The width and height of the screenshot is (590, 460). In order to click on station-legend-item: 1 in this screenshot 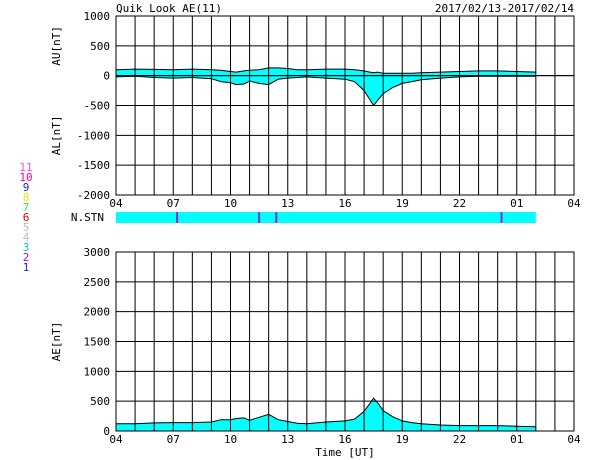, I will do `click(26, 267)`.